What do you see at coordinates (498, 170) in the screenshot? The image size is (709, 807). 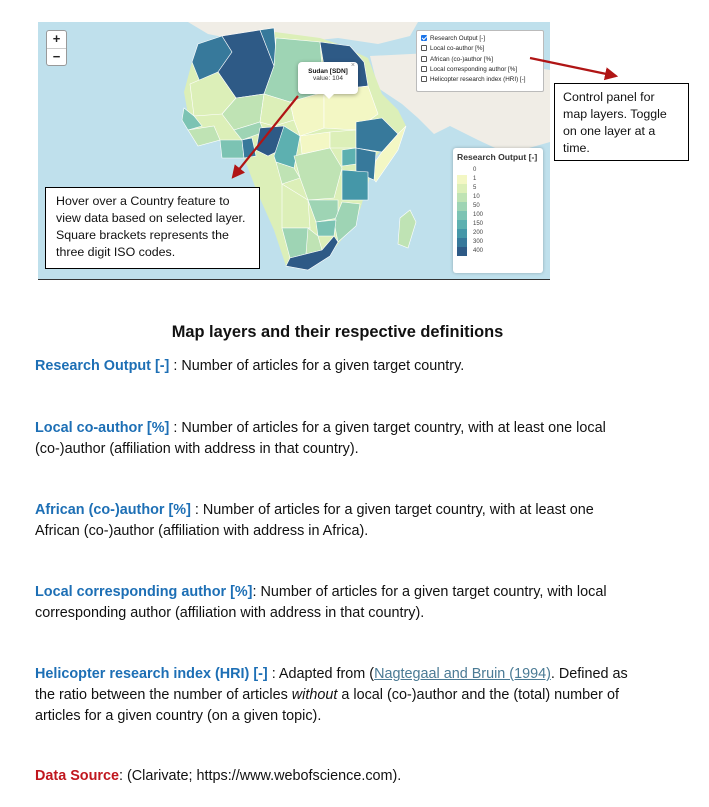 I see `legend-item: 0` at bounding box center [498, 170].